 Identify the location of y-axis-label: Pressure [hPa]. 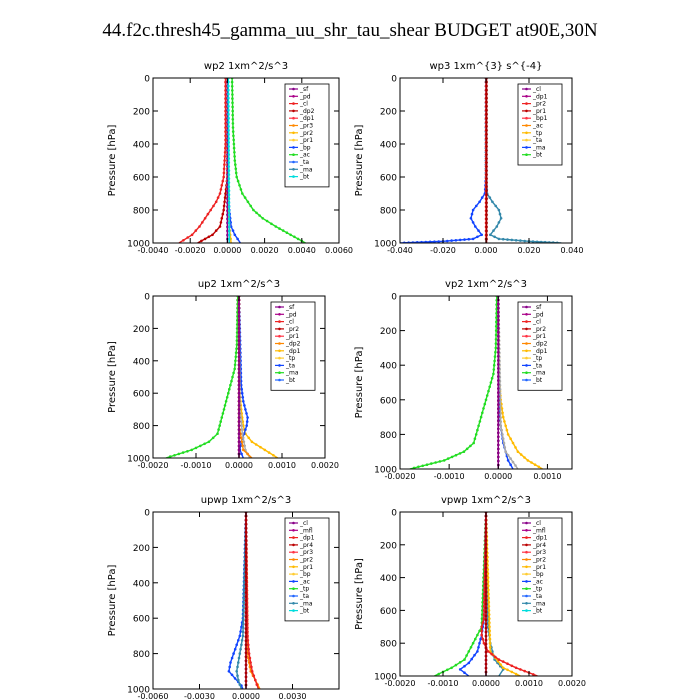
(112, 377).